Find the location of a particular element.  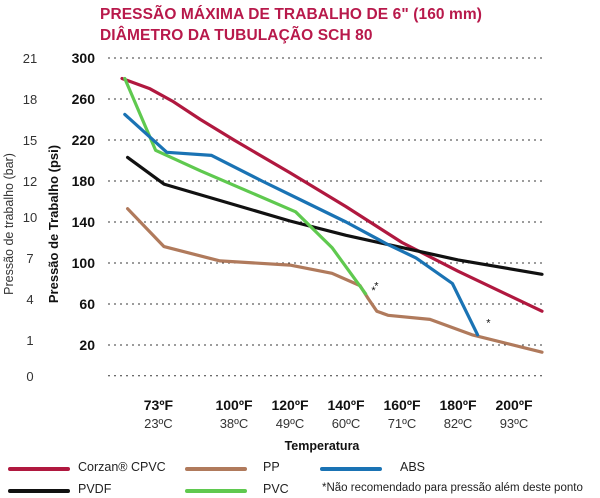

bar-tick-label: 15 is located at coordinates (30, 140).